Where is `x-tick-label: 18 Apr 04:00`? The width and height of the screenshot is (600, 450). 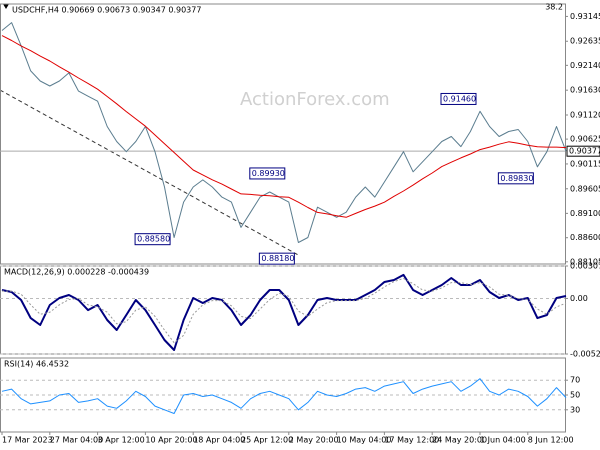 x-tick-label: 18 Apr 04:00 is located at coordinates (219, 440).